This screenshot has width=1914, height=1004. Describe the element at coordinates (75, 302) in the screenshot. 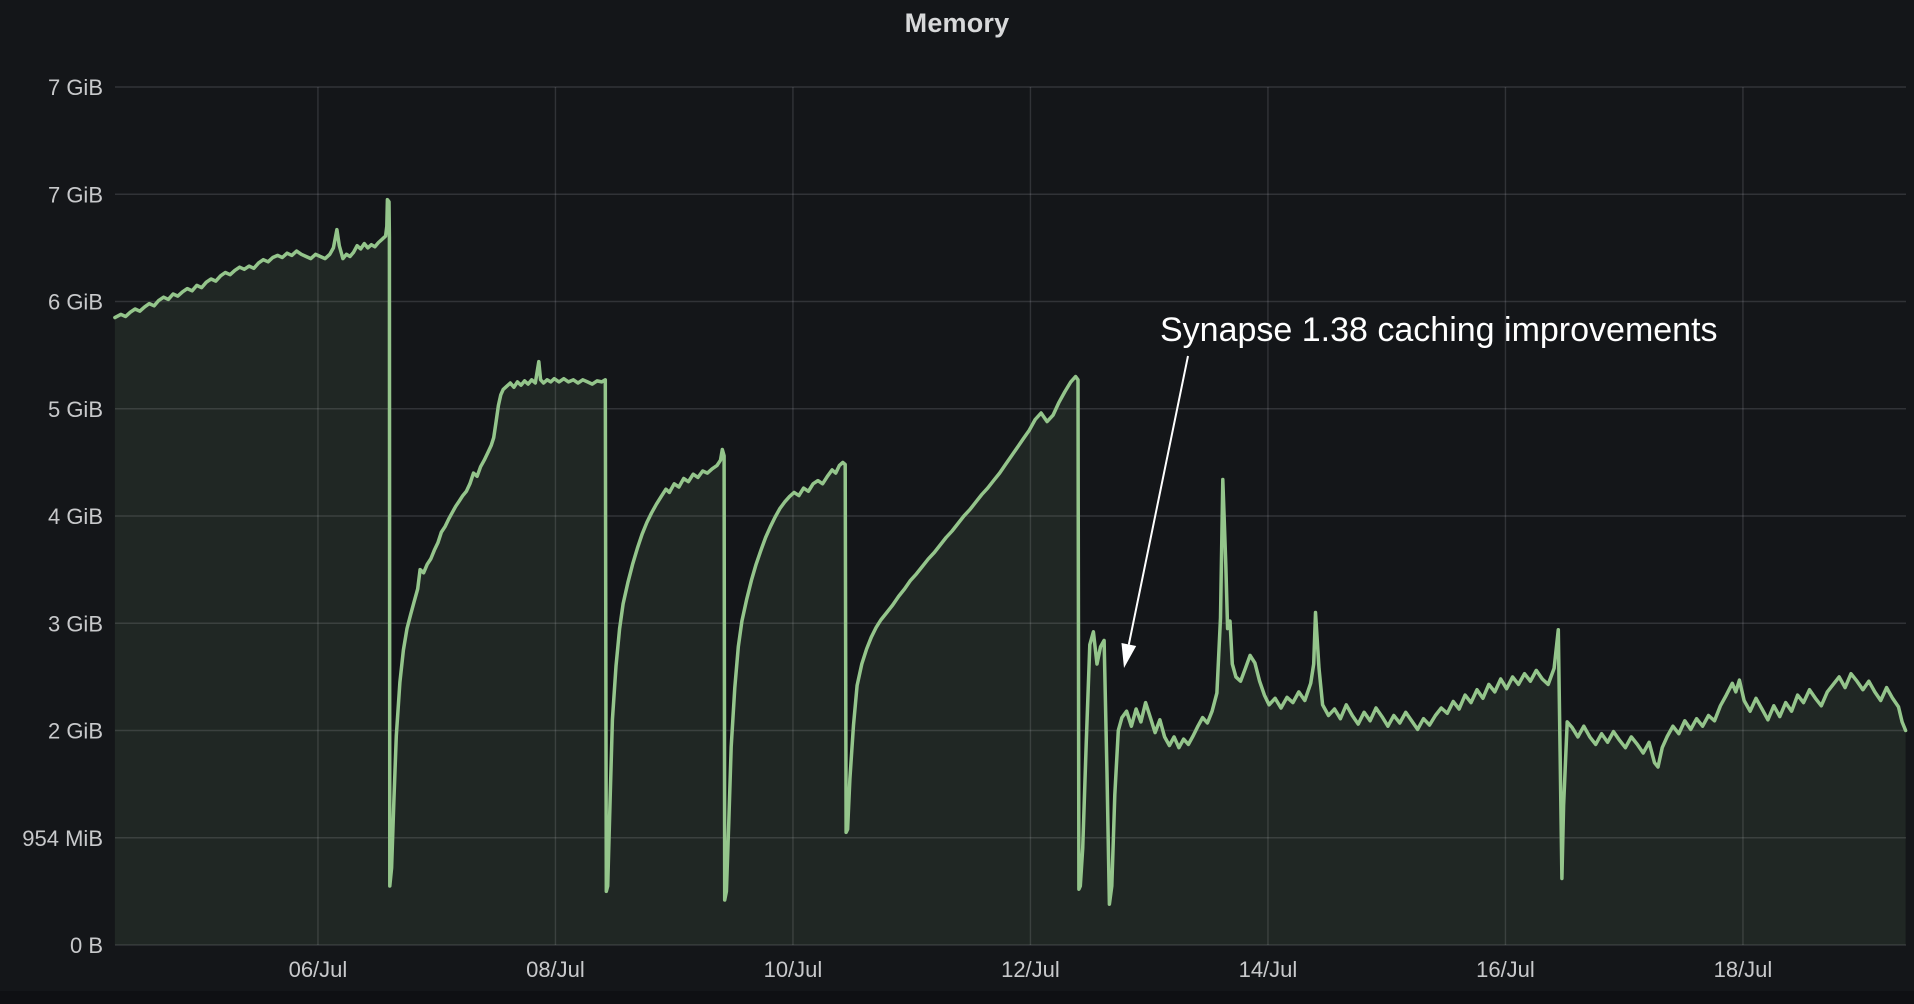

I see `y-axis-tick-label: 6 GiB` at that location.